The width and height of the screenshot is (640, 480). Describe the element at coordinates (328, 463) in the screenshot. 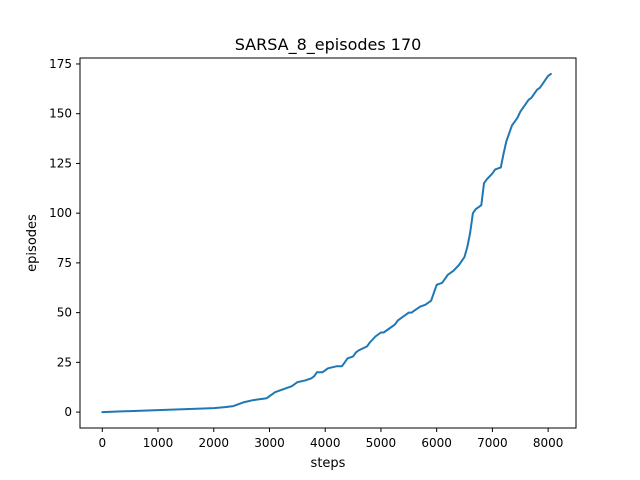

I see `x-axis-label: steps` at that location.